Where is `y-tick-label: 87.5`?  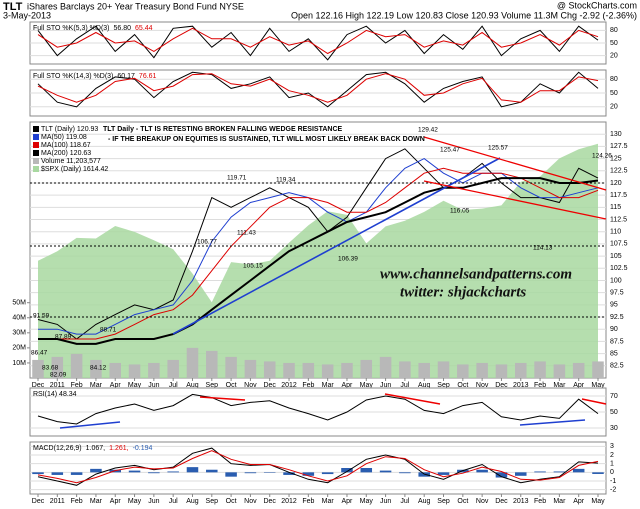
y-tick-label: 87.5 is located at coordinates (617, 341).